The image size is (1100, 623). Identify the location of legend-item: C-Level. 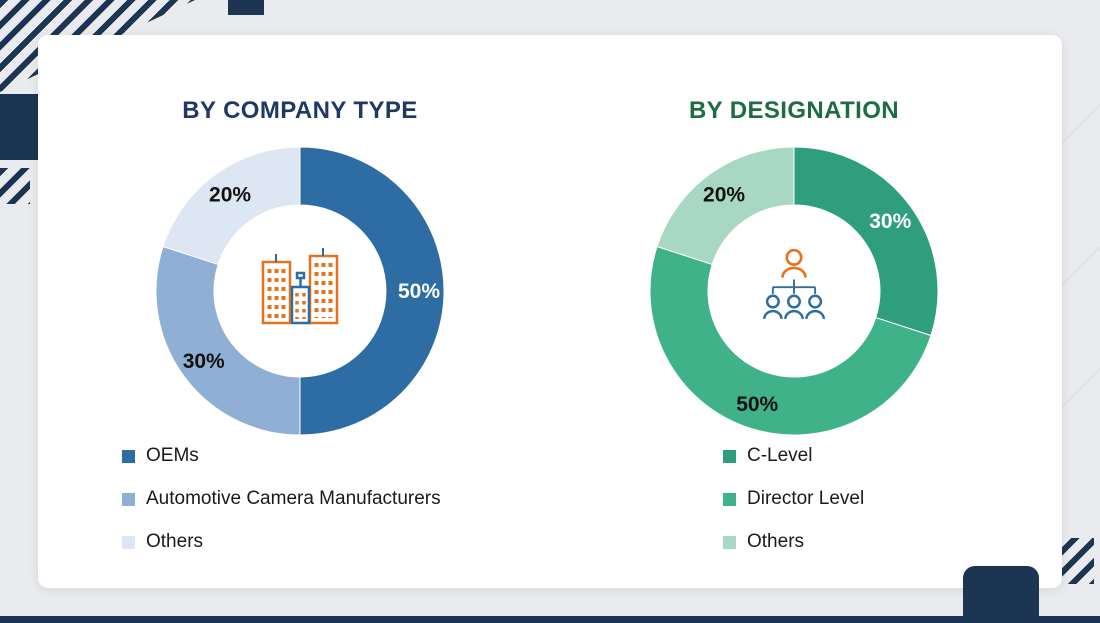
(793, 456).